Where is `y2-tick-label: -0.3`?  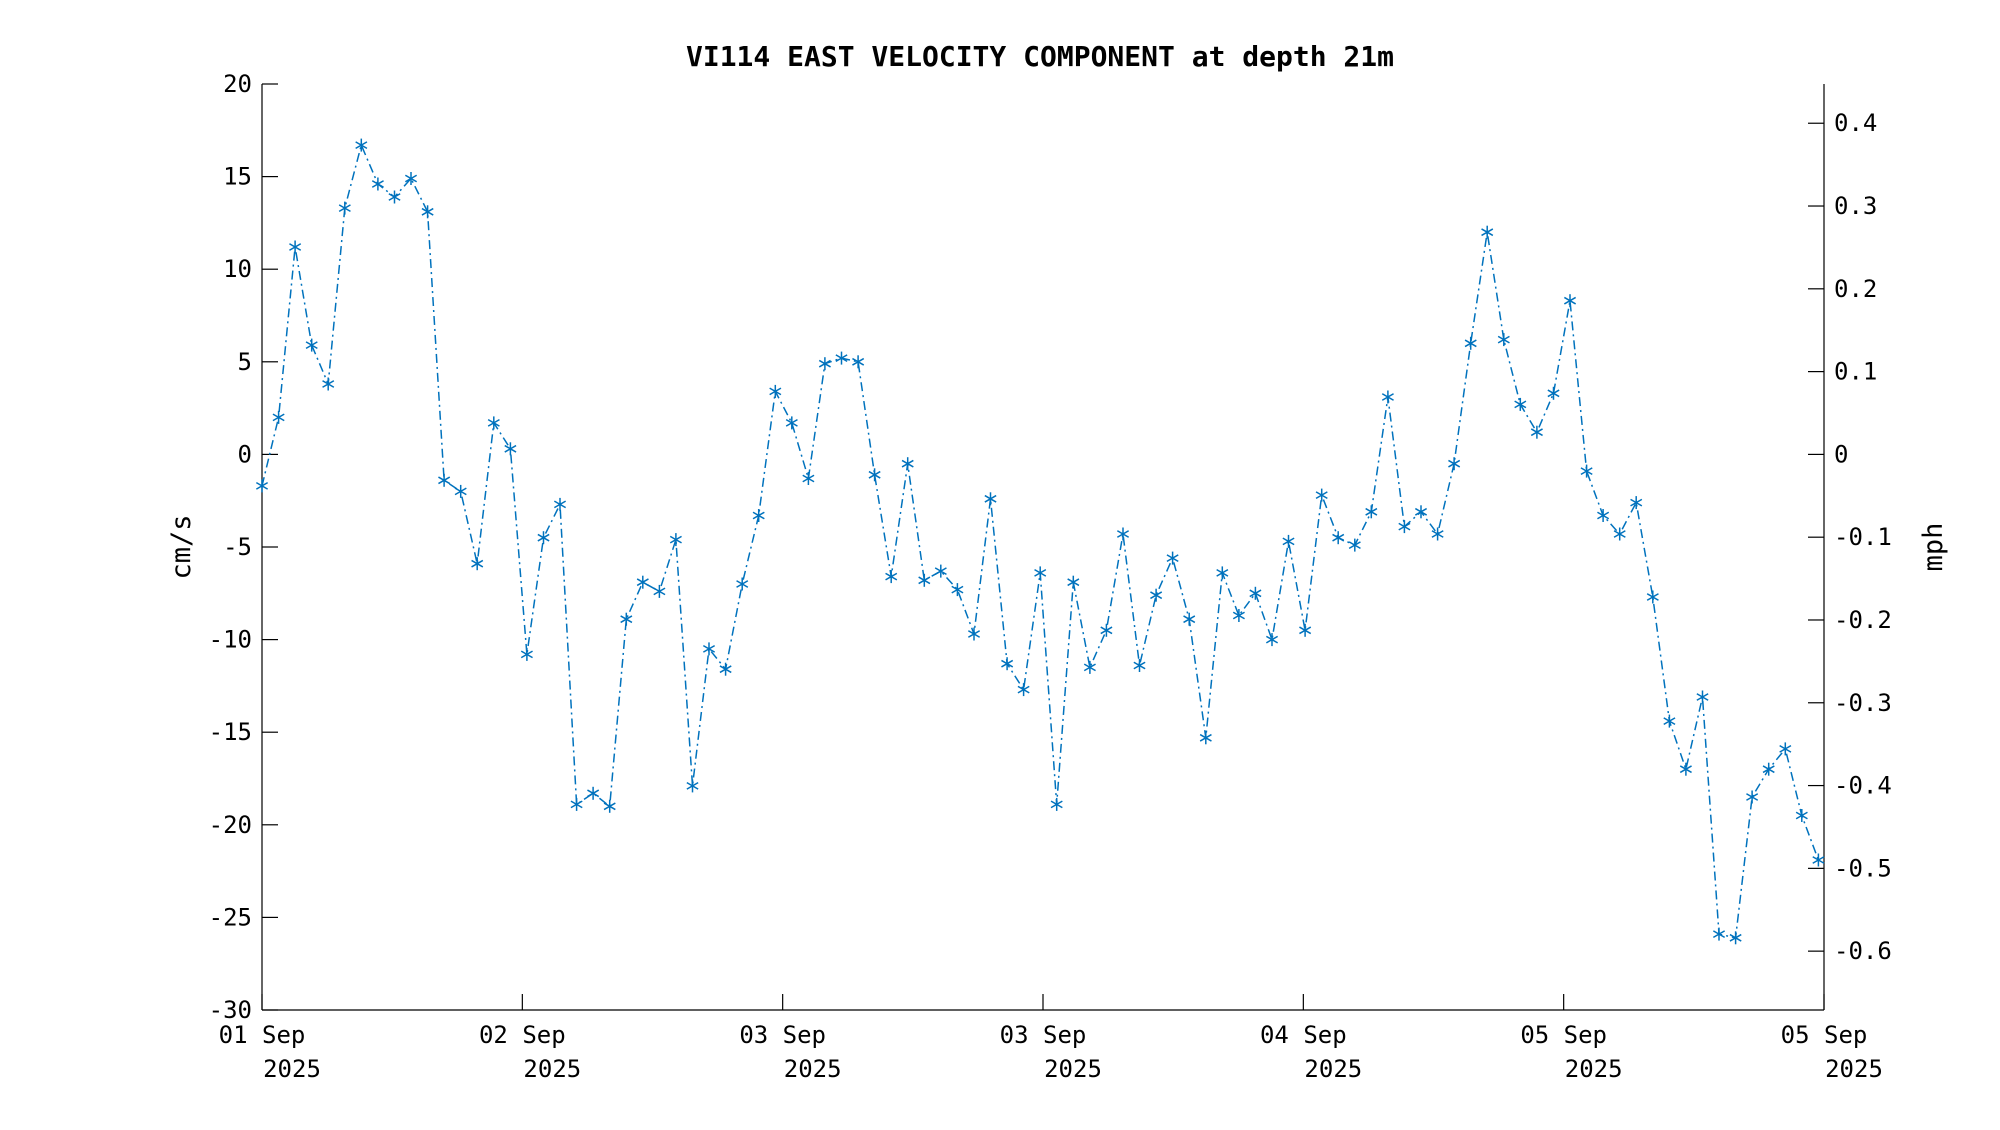
y2-tick-label: -0.3 is located at coordinates (1863, 703).